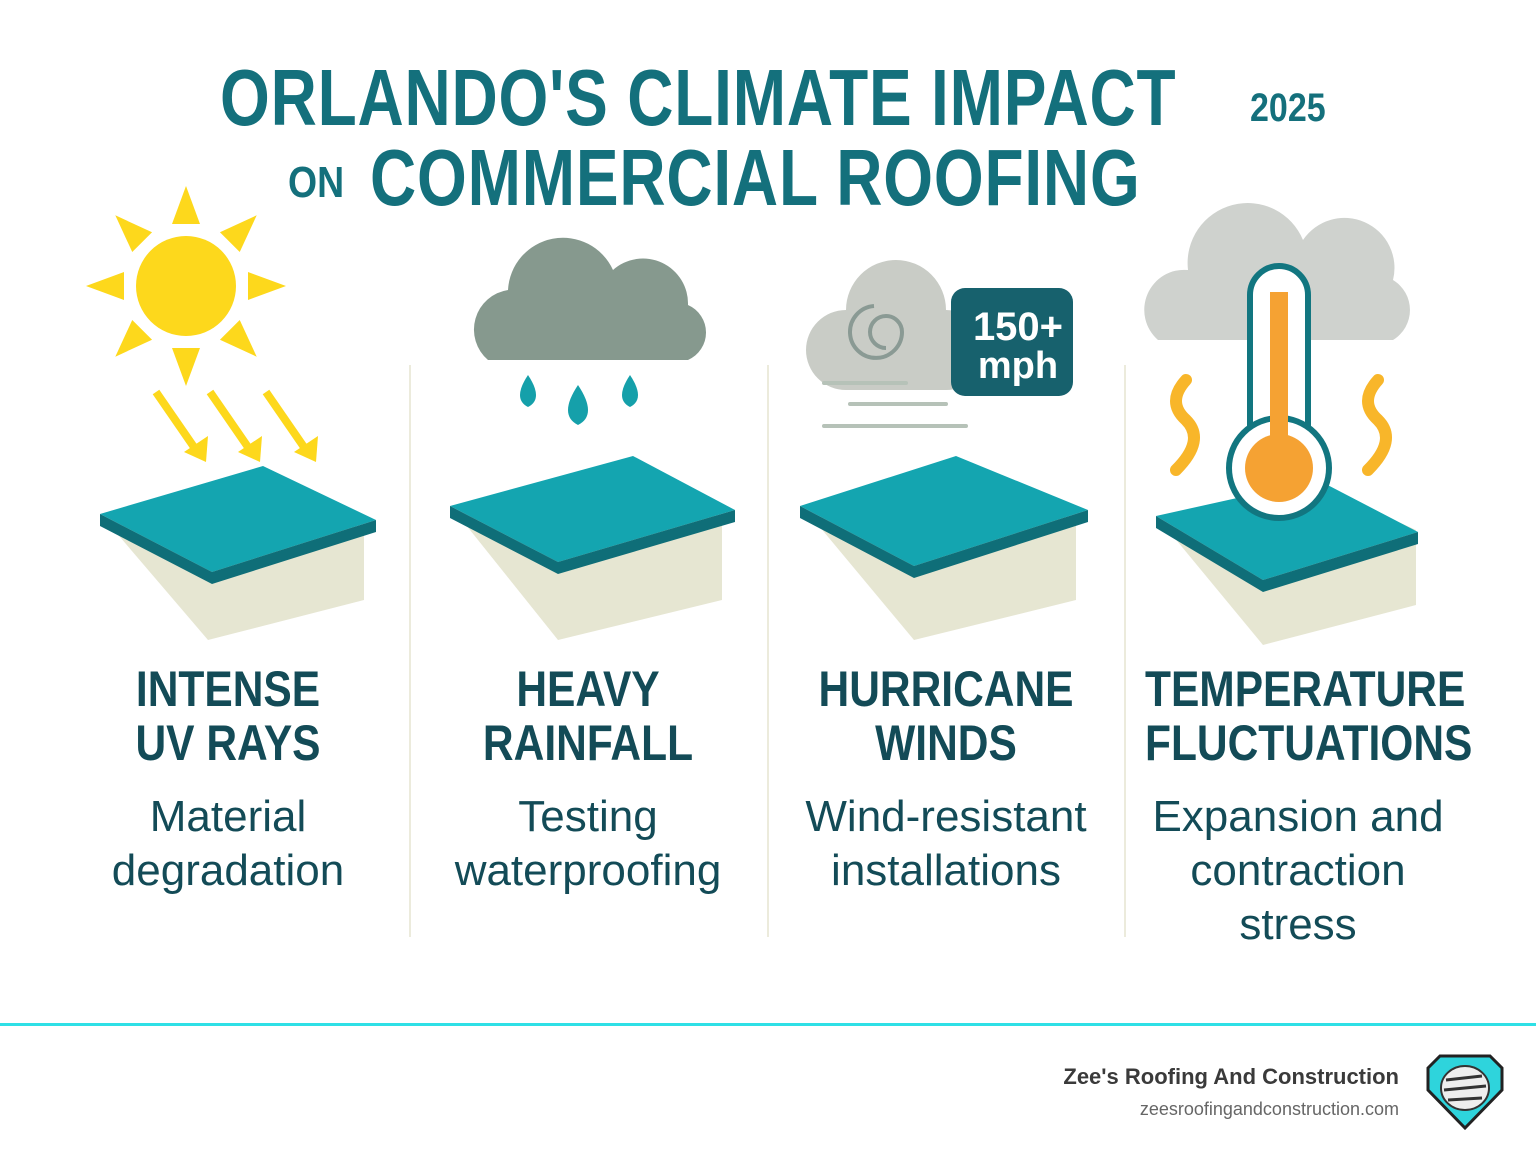 Image resolution: width=1536 pixels, height=1154 pixels. I want to click on title-year: 2025, so click(1288, 108).